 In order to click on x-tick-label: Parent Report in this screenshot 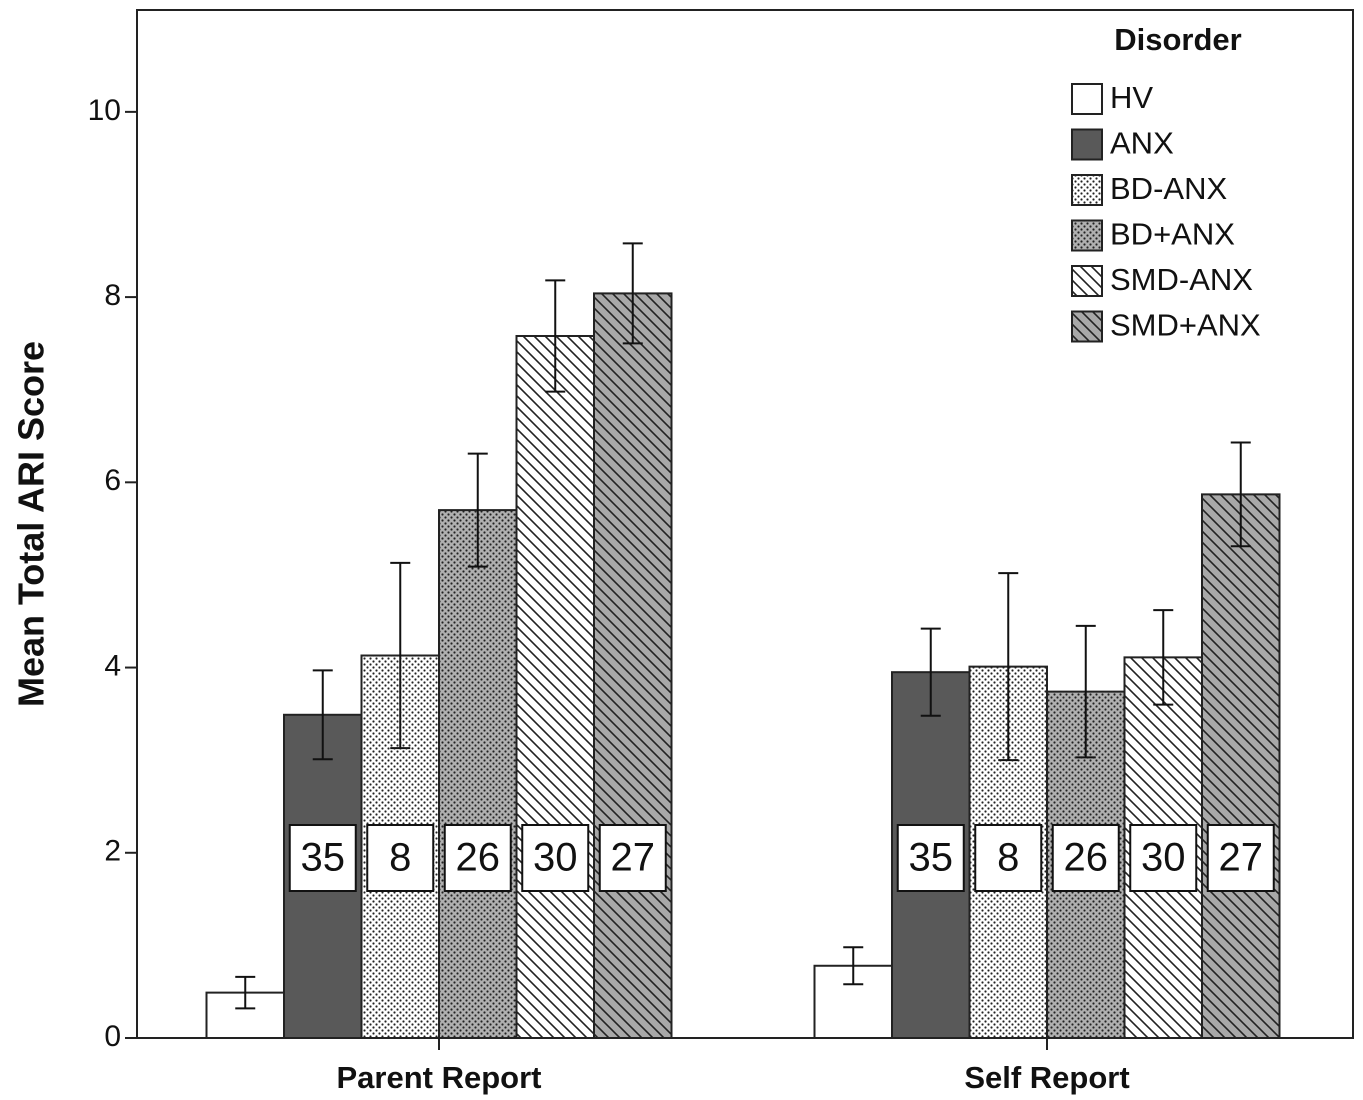, I will do `click(439, 1077)`.